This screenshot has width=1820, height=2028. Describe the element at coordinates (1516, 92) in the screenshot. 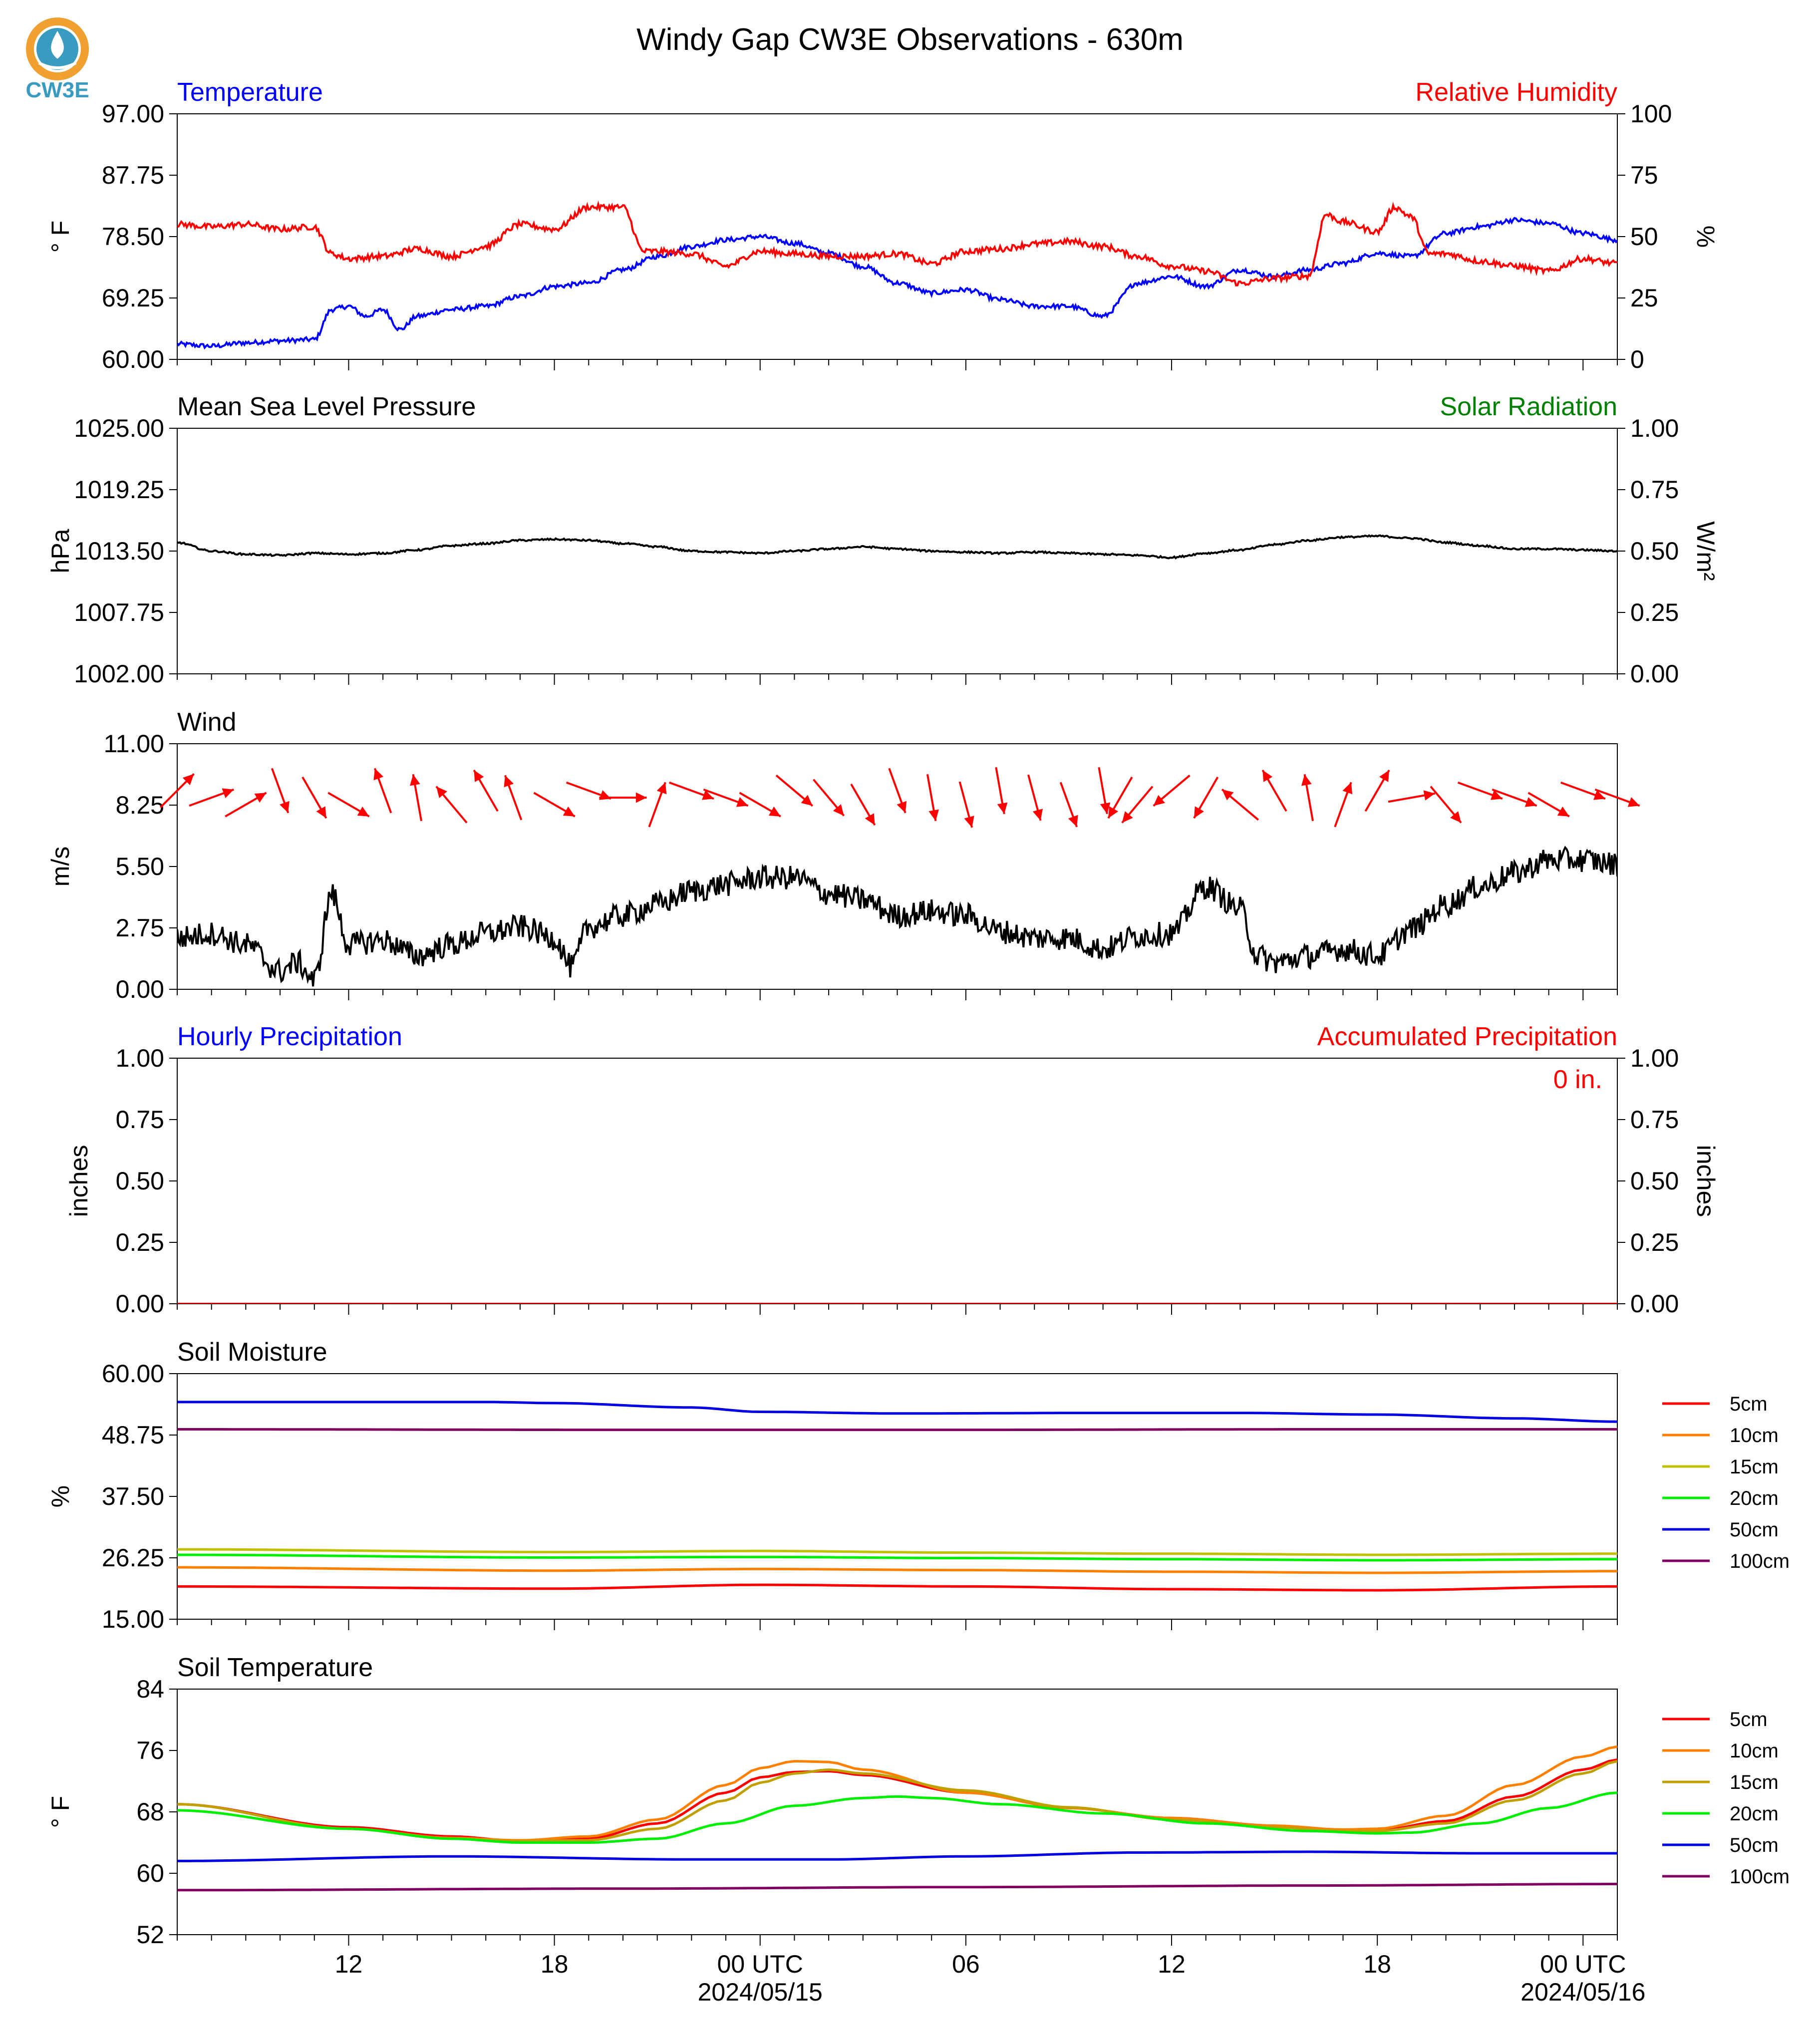

I see `panel-title-right: Relative Humidity` at that location.